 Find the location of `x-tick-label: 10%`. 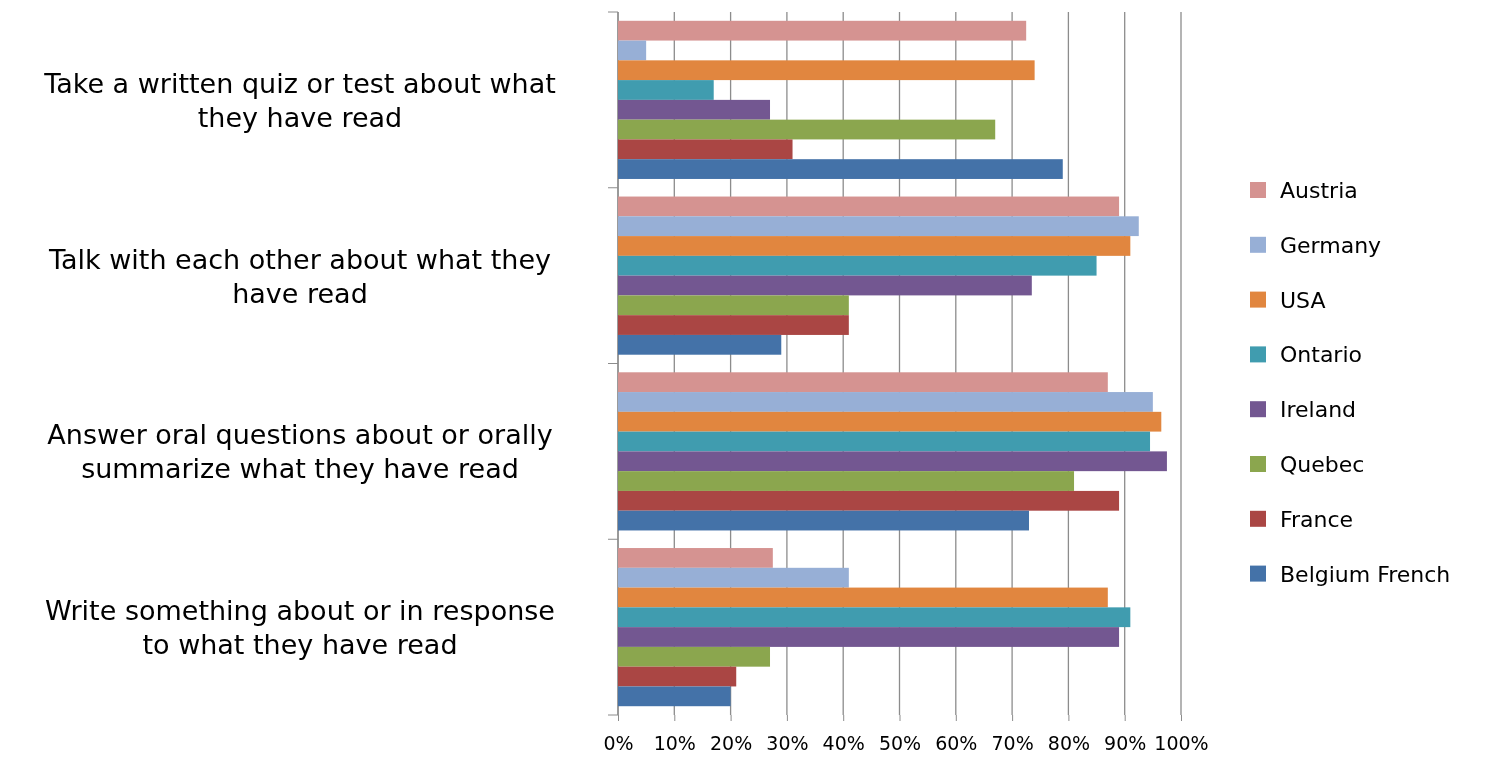

x-tick-label: 10% is located at coordinates (674, 743).